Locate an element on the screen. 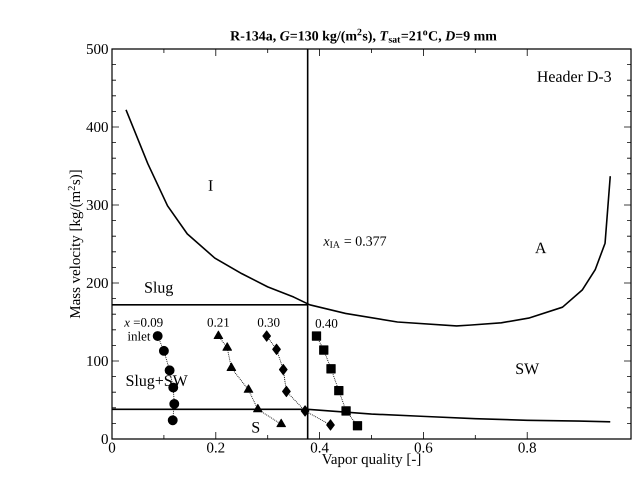 This screenshot has width=632, height=502. y-tick-label: 300 is located at coordinates (97, 205).